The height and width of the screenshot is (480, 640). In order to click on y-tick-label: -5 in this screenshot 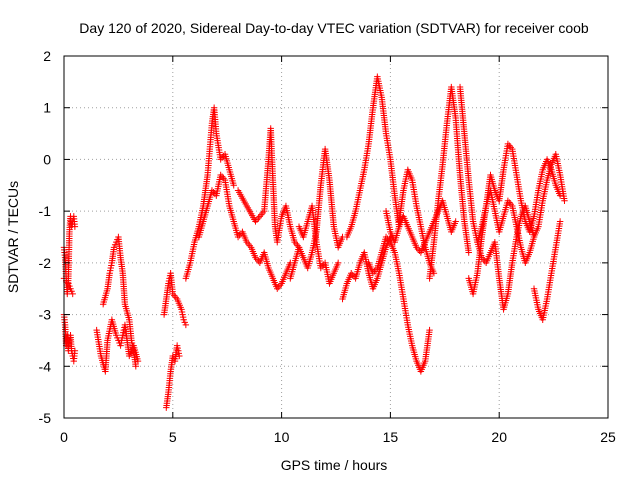, I will do `click(45, 418)`.